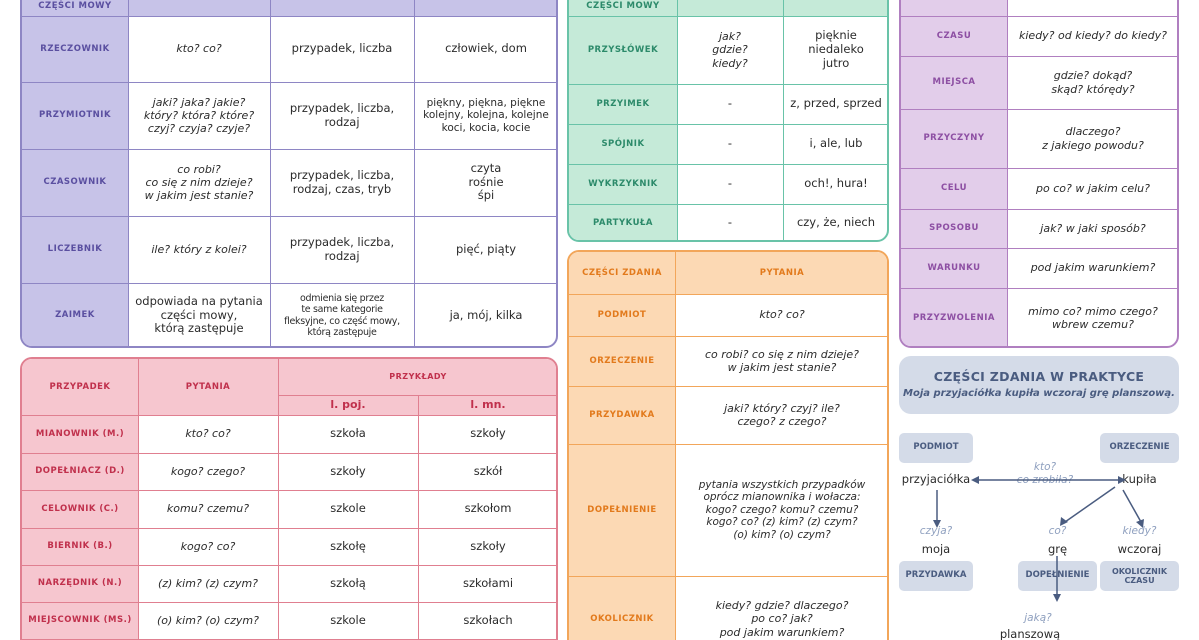  What do you see at coordinates (622, 608) in the screenshot?
I see `sp-name: OKOLICZNIK` at bounding box center [622, 608].